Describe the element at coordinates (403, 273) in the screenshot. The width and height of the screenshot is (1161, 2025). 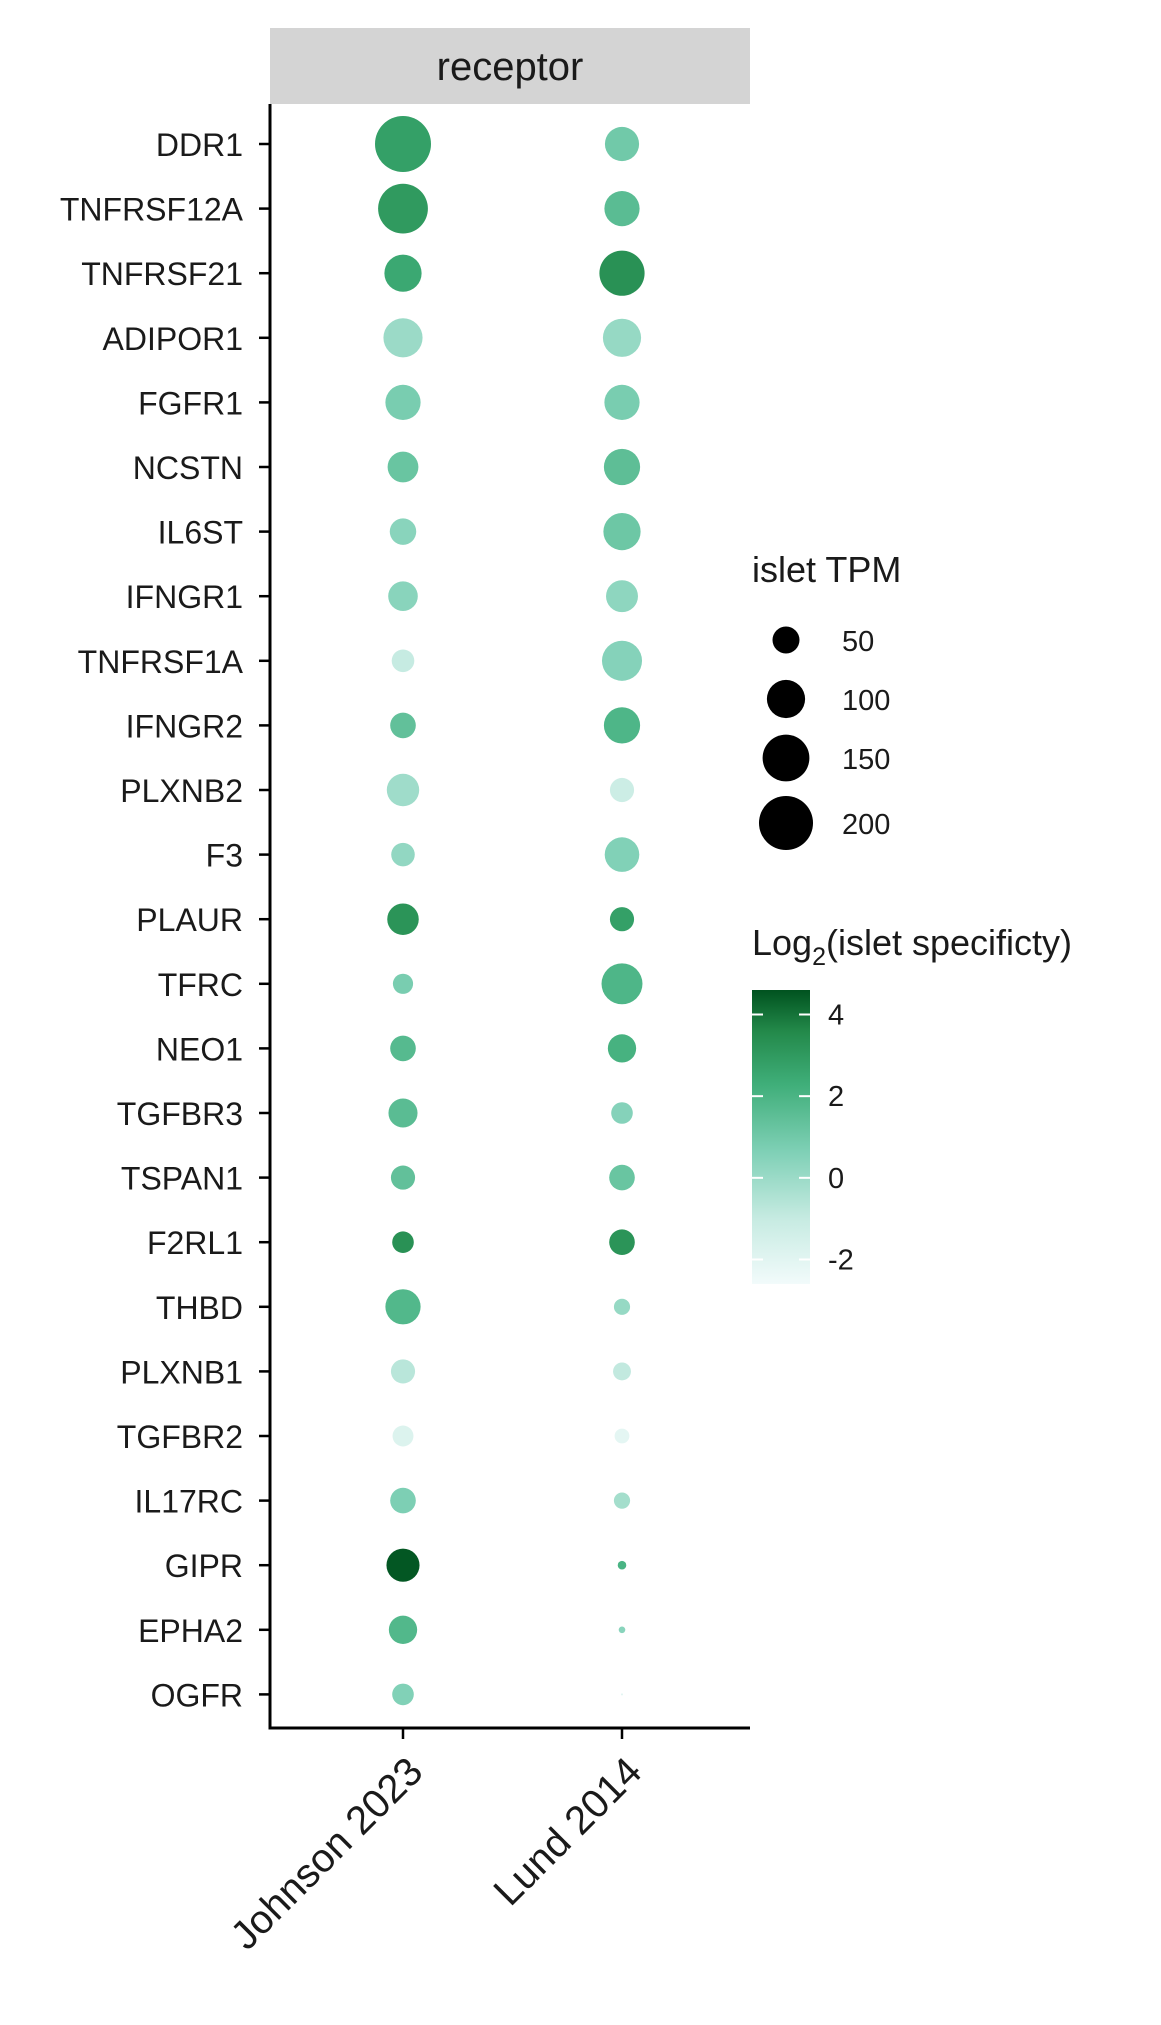
I see `dot-tnfrsf21-johnson-2023` at that location.